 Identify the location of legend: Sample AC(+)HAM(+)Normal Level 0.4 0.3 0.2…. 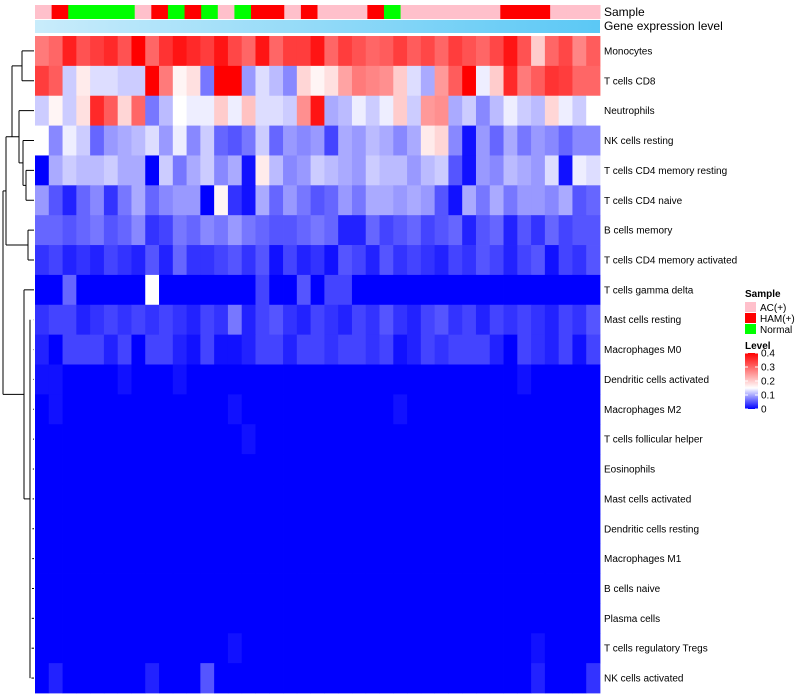
(770, 352).